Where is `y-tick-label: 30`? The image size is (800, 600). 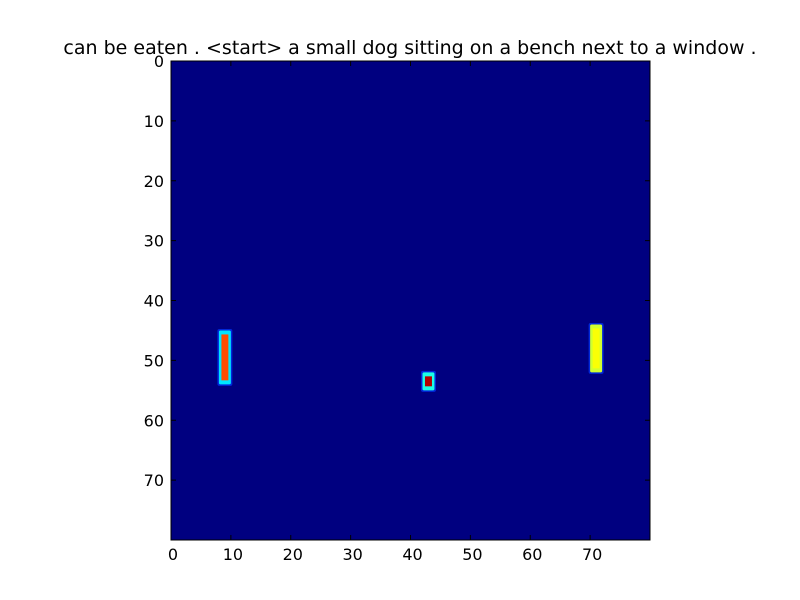 y-tick-label: 30 is located at coordinates (154, 241).